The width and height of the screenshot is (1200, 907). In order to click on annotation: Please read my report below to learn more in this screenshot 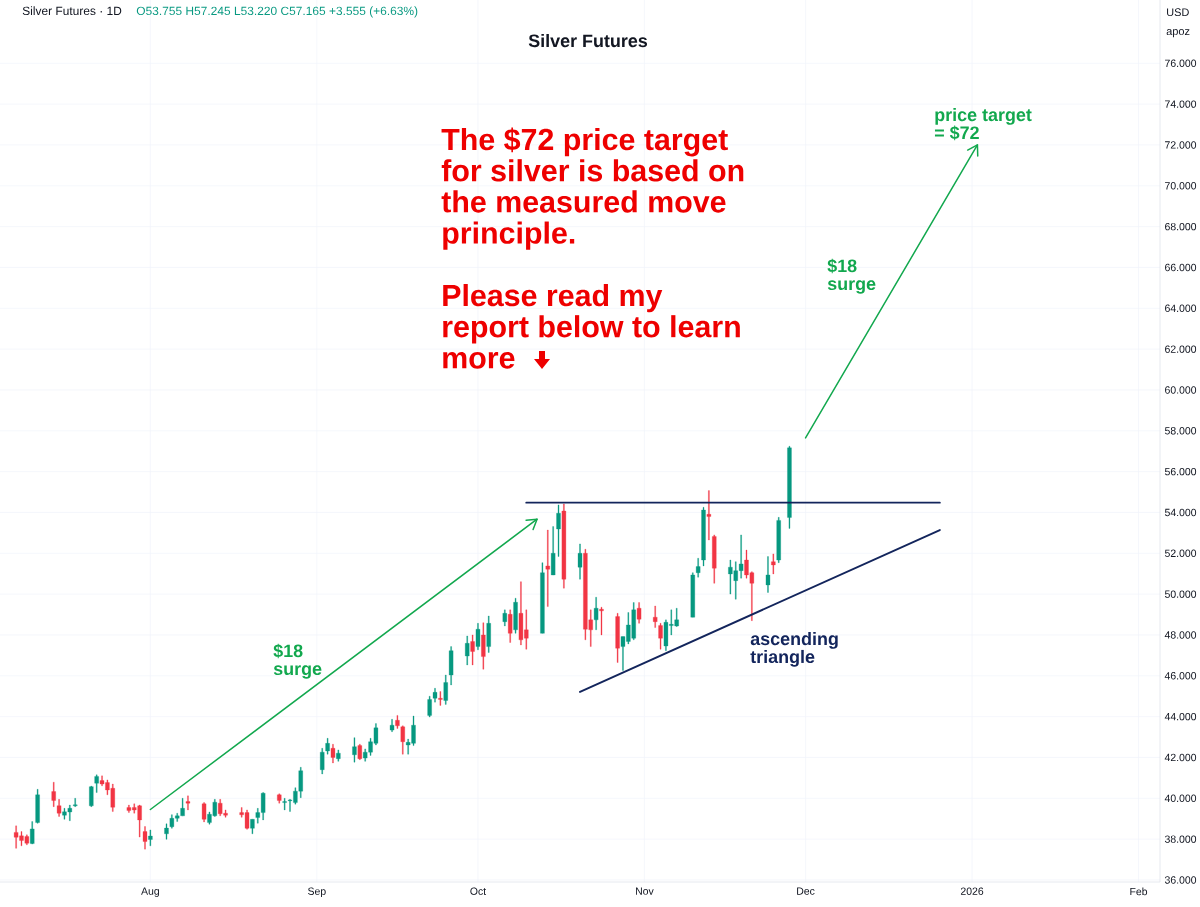, I will do `click(591, 326)`.